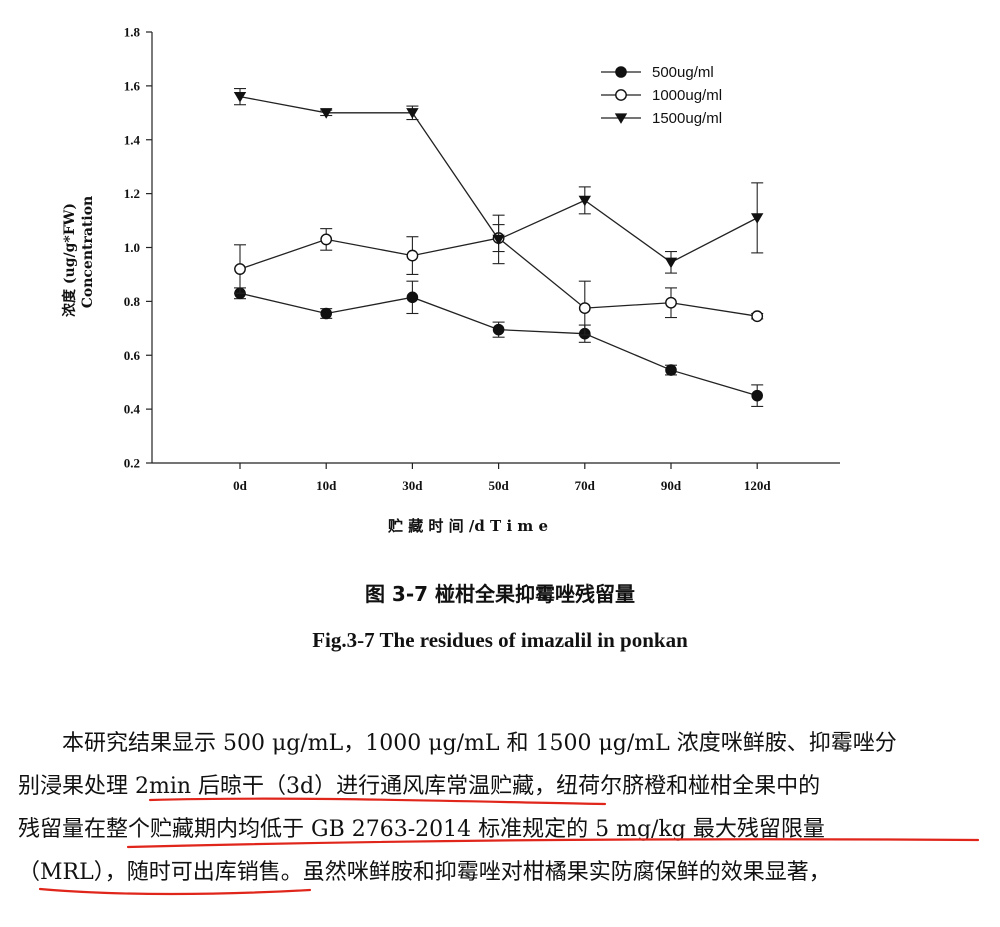 The height and width of the screenshot is (927, 1000). Describe the element at coordinates (132, 463) in the screenshot. I see `y-tick-label: 0.2` at that location.